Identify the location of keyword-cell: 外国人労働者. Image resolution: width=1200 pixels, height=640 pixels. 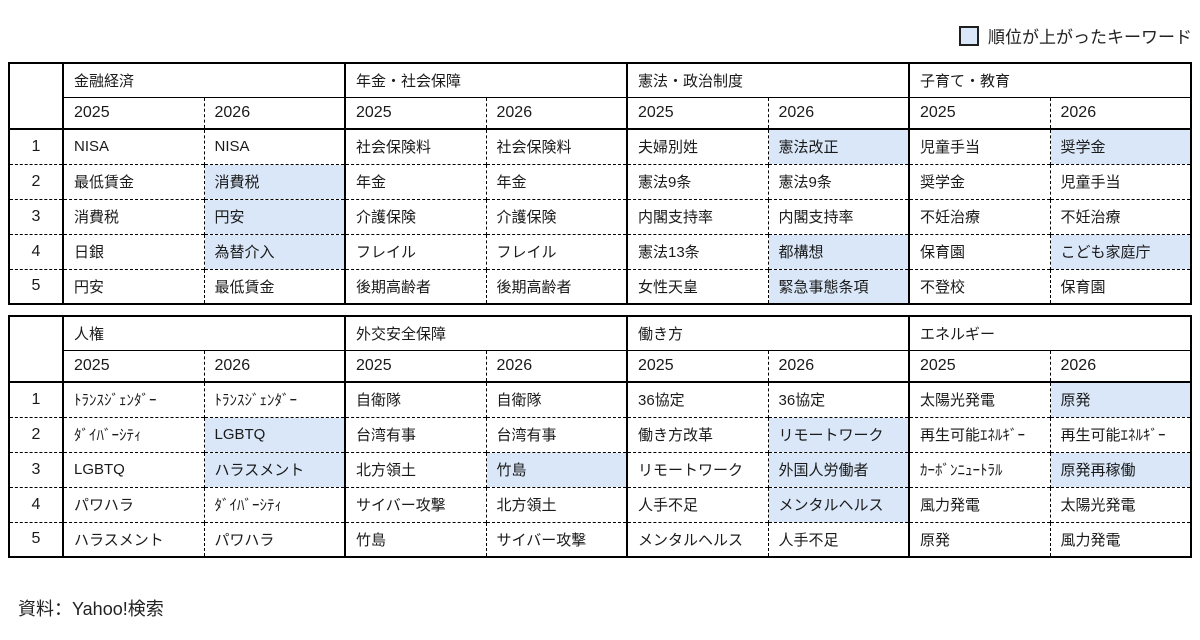
(838, 469).